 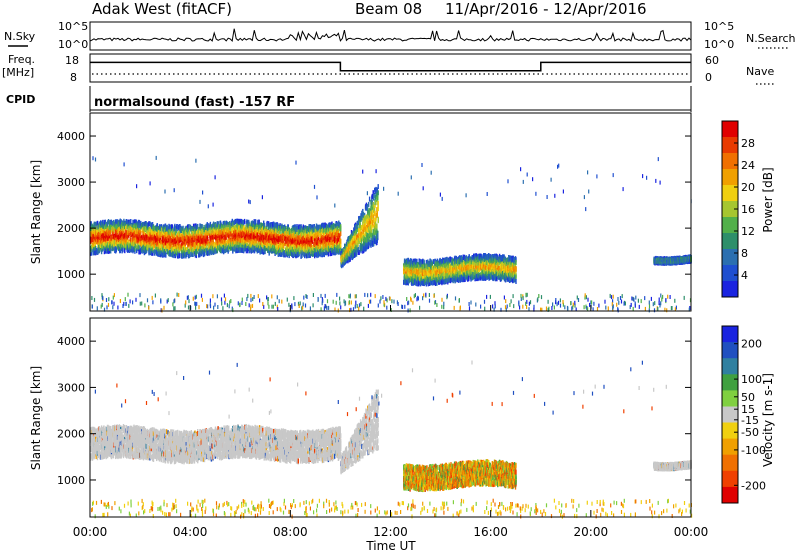 I want to click on nsearch-tick-bottom: 10^0, so click(x=719, y=44).